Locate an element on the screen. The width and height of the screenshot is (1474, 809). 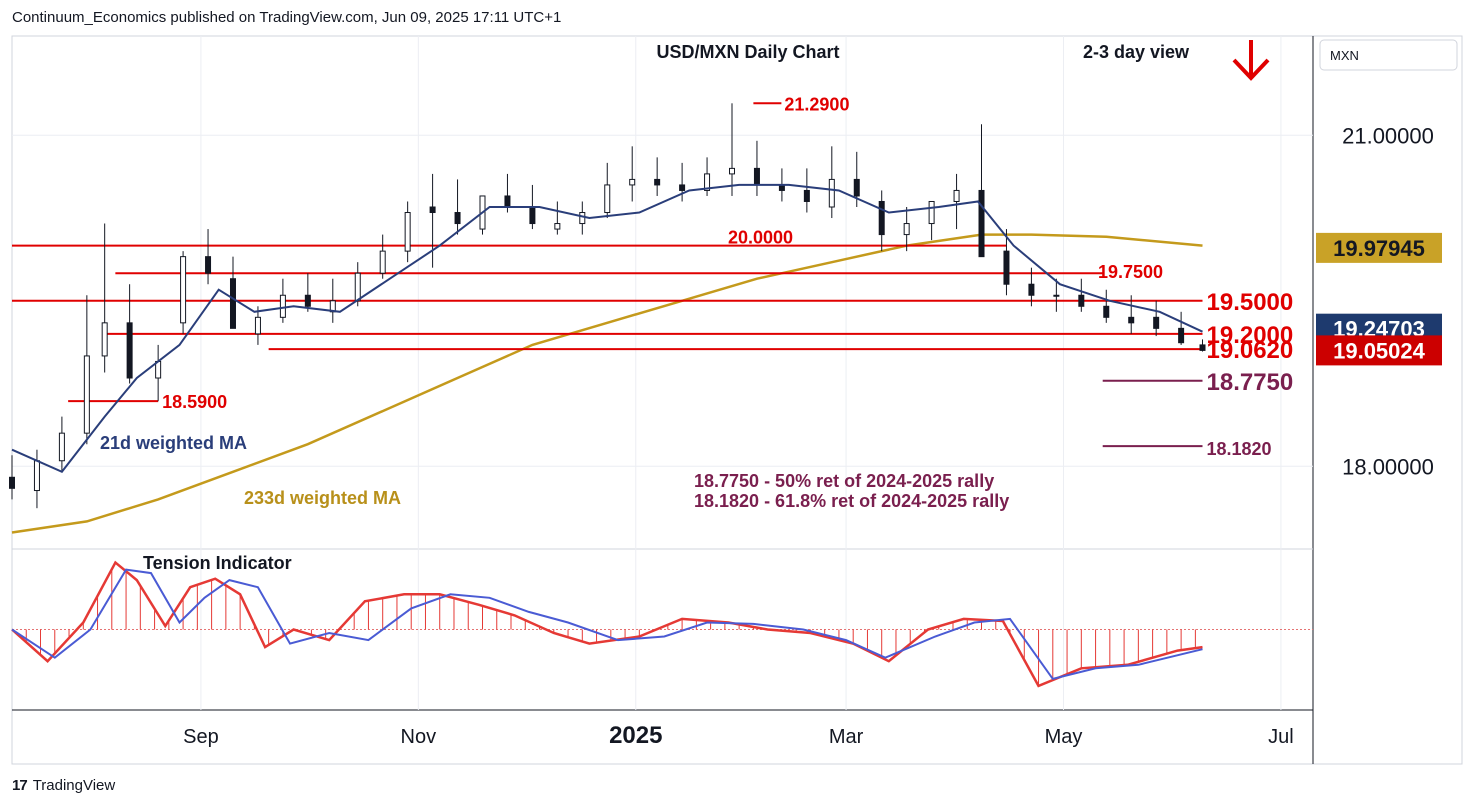
currency-label: MXN is located at coordinates (1344, 55).